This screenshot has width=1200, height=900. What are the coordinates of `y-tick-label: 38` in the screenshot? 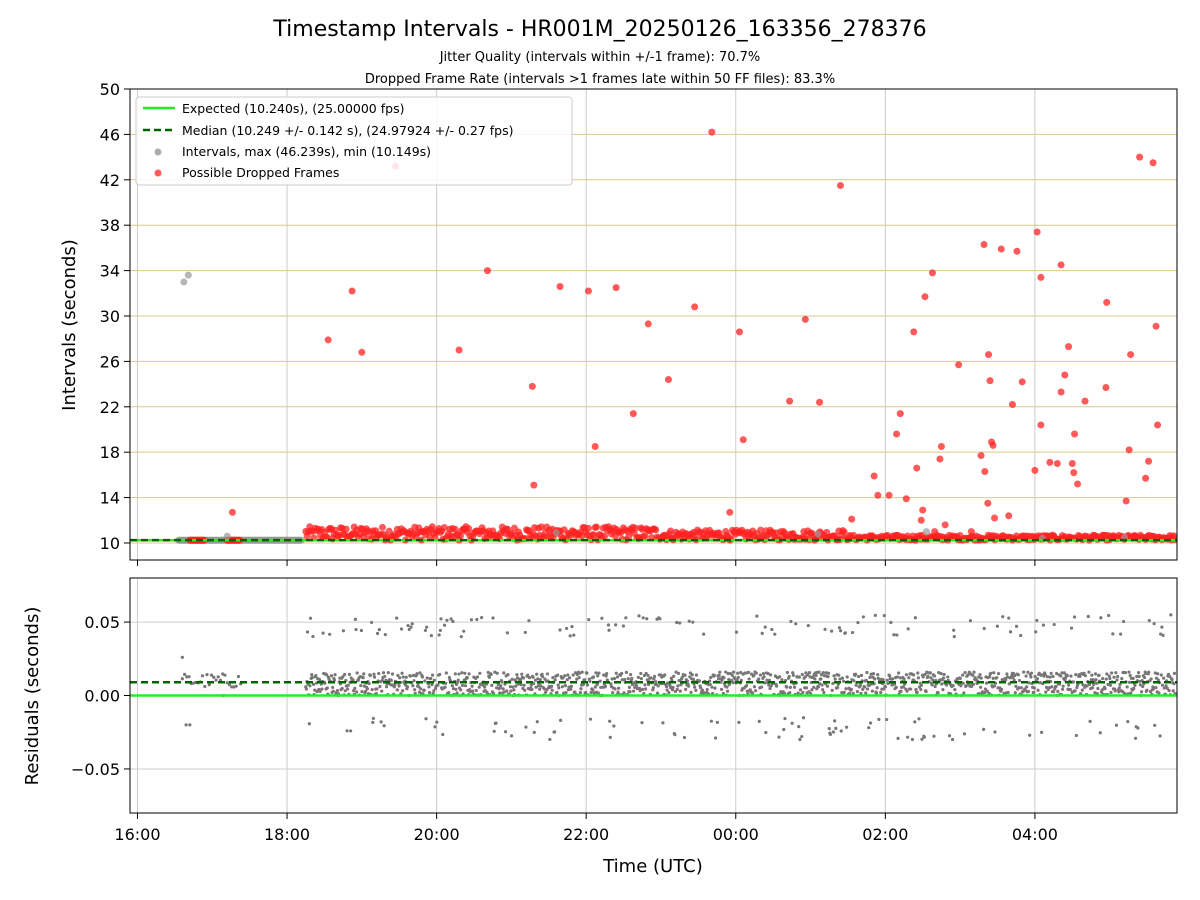 It's located at (110, 225).